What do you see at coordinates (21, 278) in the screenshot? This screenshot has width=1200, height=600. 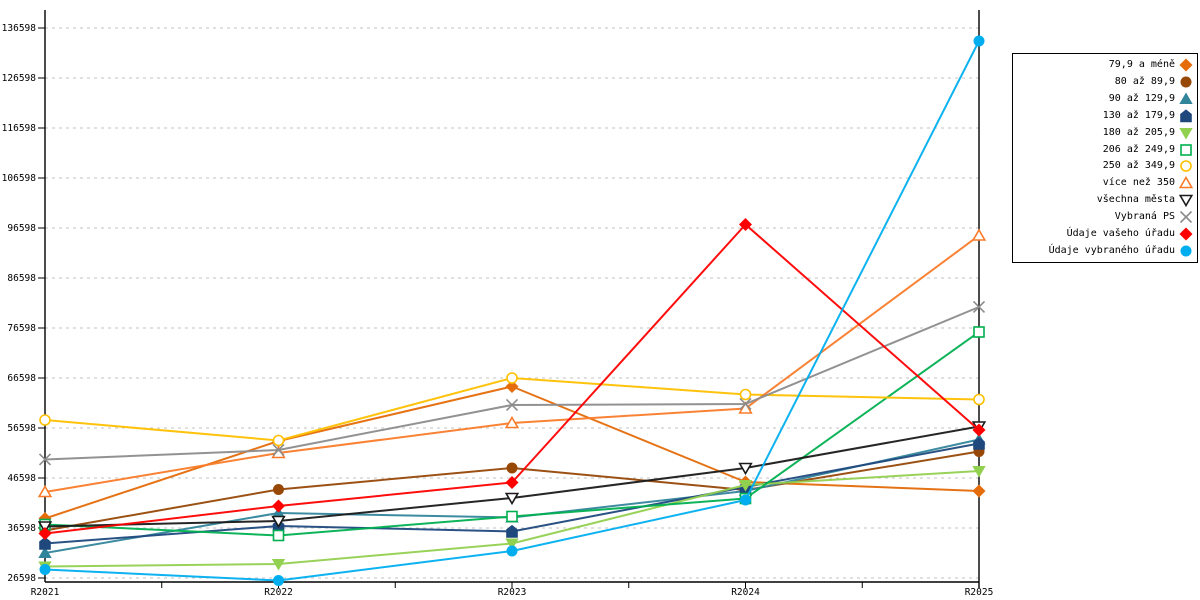 I see `y-tick-label: 86598` at bounding box center [21, 278].